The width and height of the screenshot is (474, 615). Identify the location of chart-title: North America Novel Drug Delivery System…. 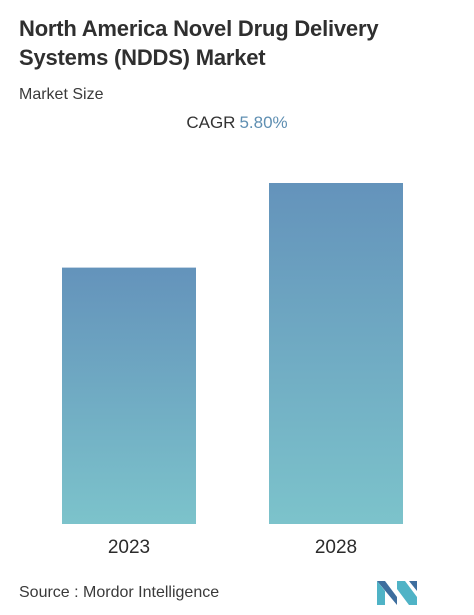
(199, 43).